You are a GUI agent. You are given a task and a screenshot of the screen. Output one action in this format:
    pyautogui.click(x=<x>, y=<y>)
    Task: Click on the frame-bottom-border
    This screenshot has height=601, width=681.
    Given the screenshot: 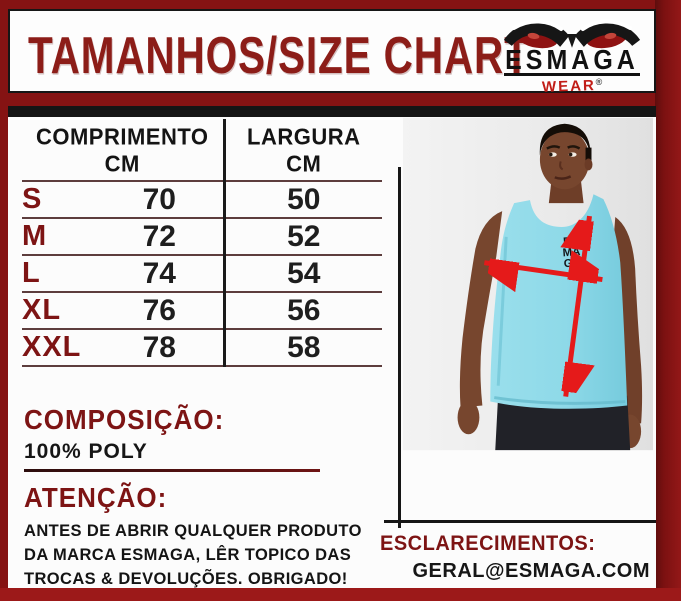 What is the action you would take?
    pyautogui.click(x=340, y=594)
    